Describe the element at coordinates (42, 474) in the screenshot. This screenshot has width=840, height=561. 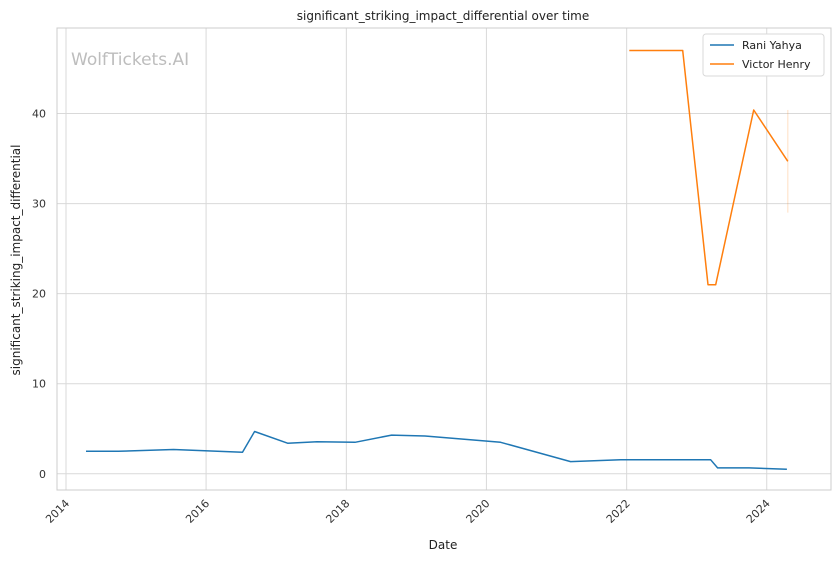
I see `y-tick-label: 0` at that location.